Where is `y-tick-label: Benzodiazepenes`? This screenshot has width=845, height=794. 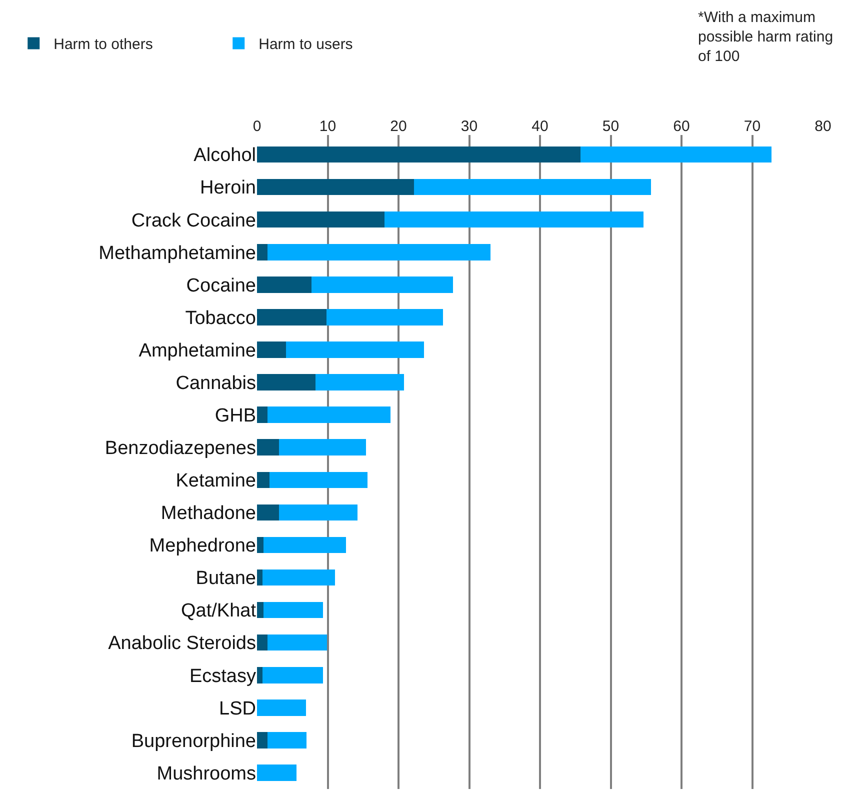
y-tick-label: Benzodiazepenes is located at coordinates (180, 449).